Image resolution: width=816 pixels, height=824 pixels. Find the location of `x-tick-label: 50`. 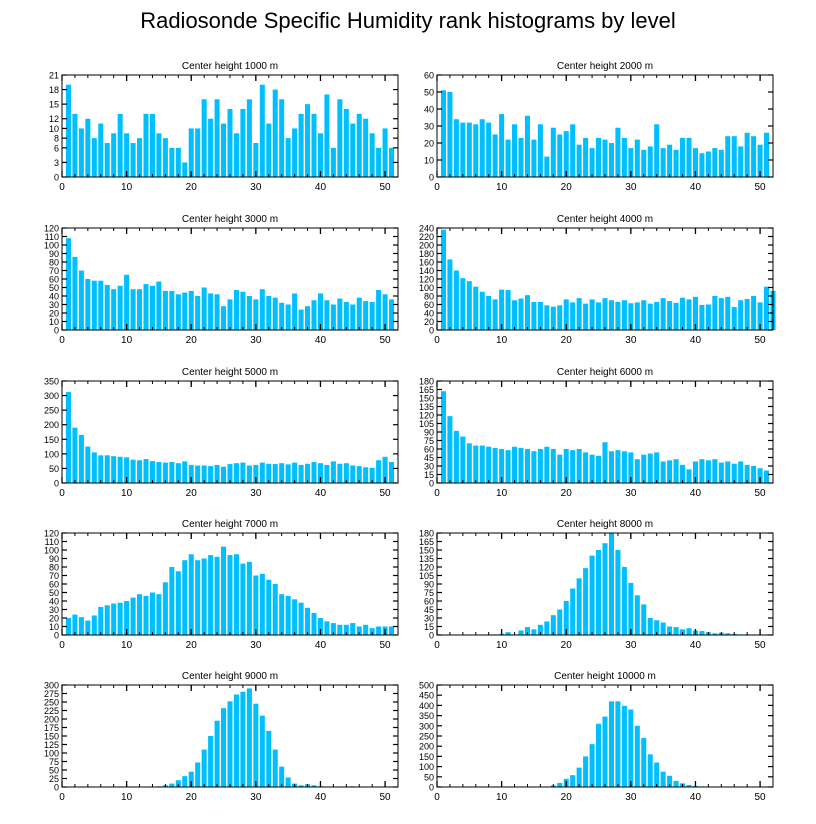

x-tick-label: 50 is located at coordinates (761, 340).